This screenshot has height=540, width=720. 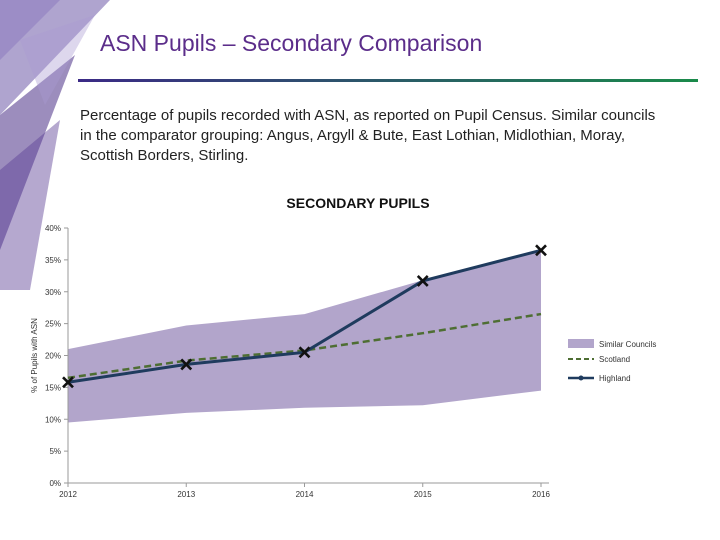 I want to click on y-tick-label: 0%, so click(x=55, y=483).